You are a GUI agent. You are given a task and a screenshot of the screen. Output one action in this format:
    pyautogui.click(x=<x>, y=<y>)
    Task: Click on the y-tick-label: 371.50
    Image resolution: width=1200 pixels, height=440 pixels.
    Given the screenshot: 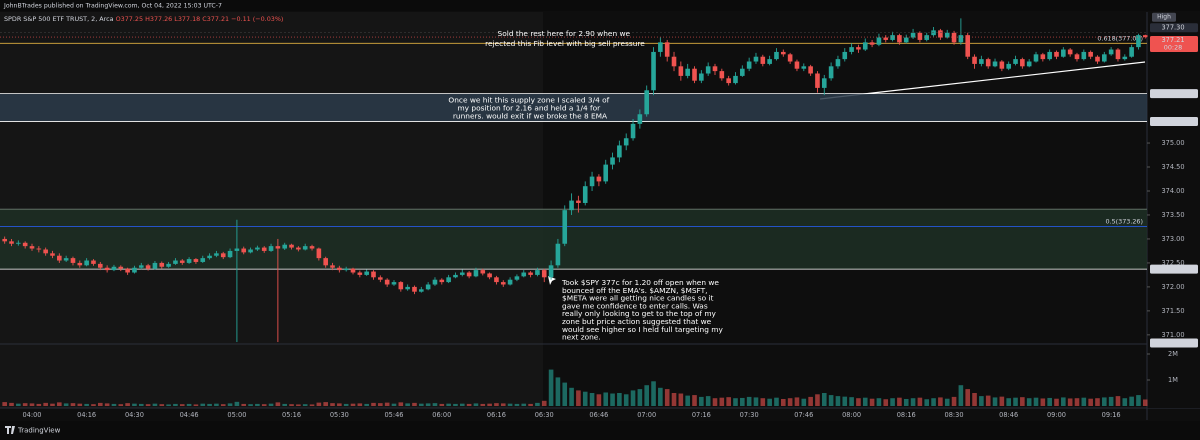 What is the action you would take?
    pyautogui.click(x=1172, y=311)
    